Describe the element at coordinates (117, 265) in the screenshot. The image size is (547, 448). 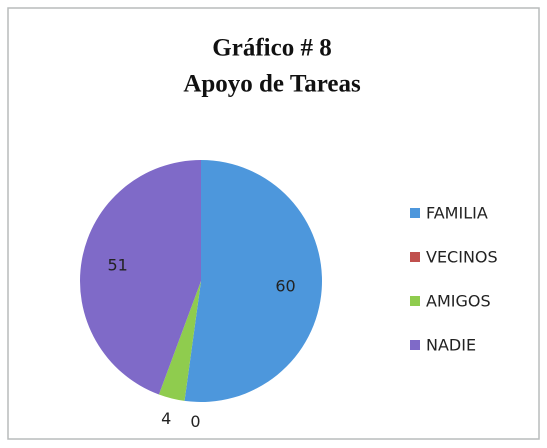
I see `data-label: 51` at that location.